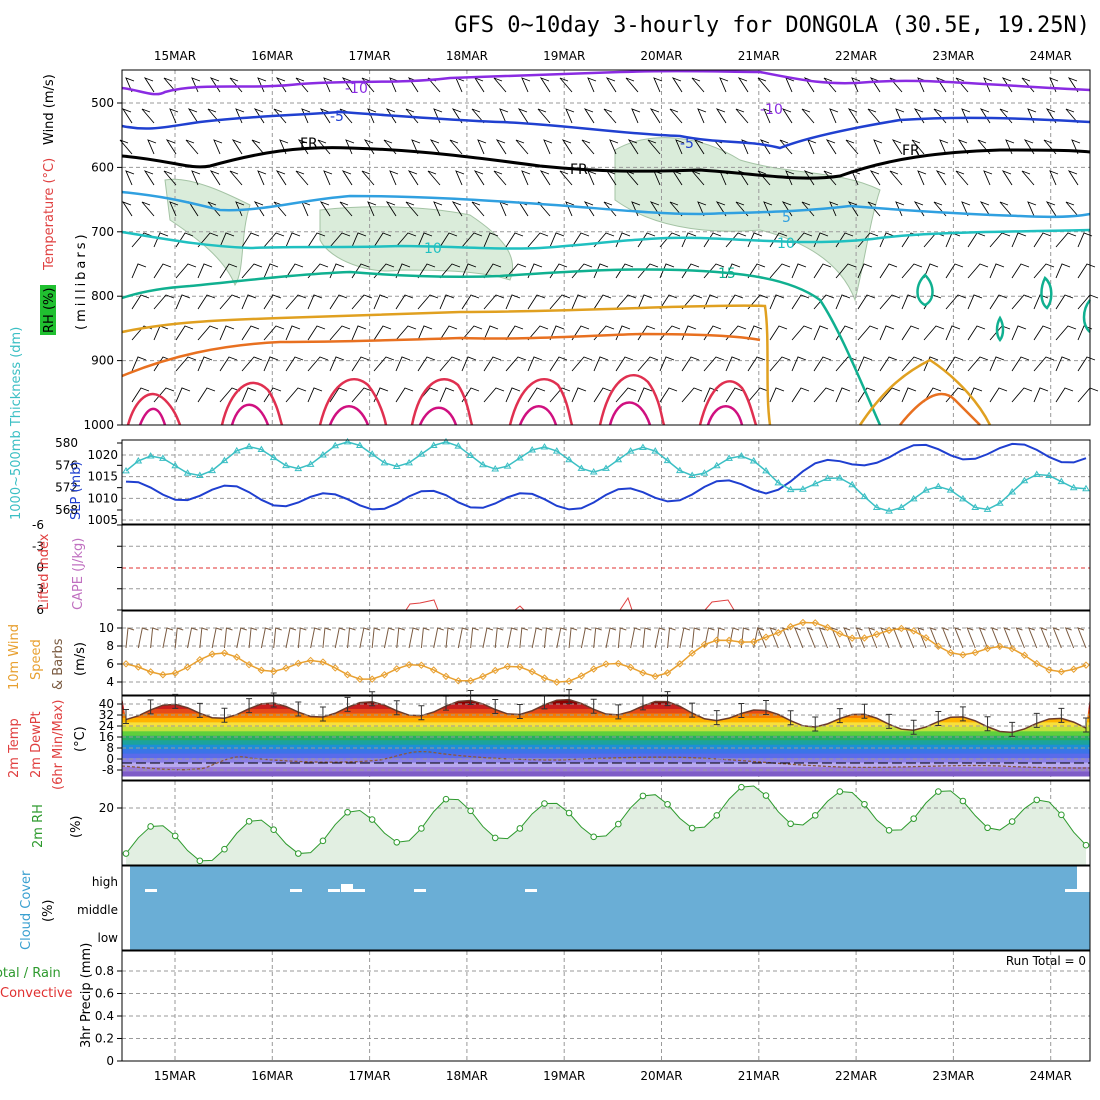 This screenshot has width=1100, height=1100. I want to click on temp-frame, so click(606, 738).